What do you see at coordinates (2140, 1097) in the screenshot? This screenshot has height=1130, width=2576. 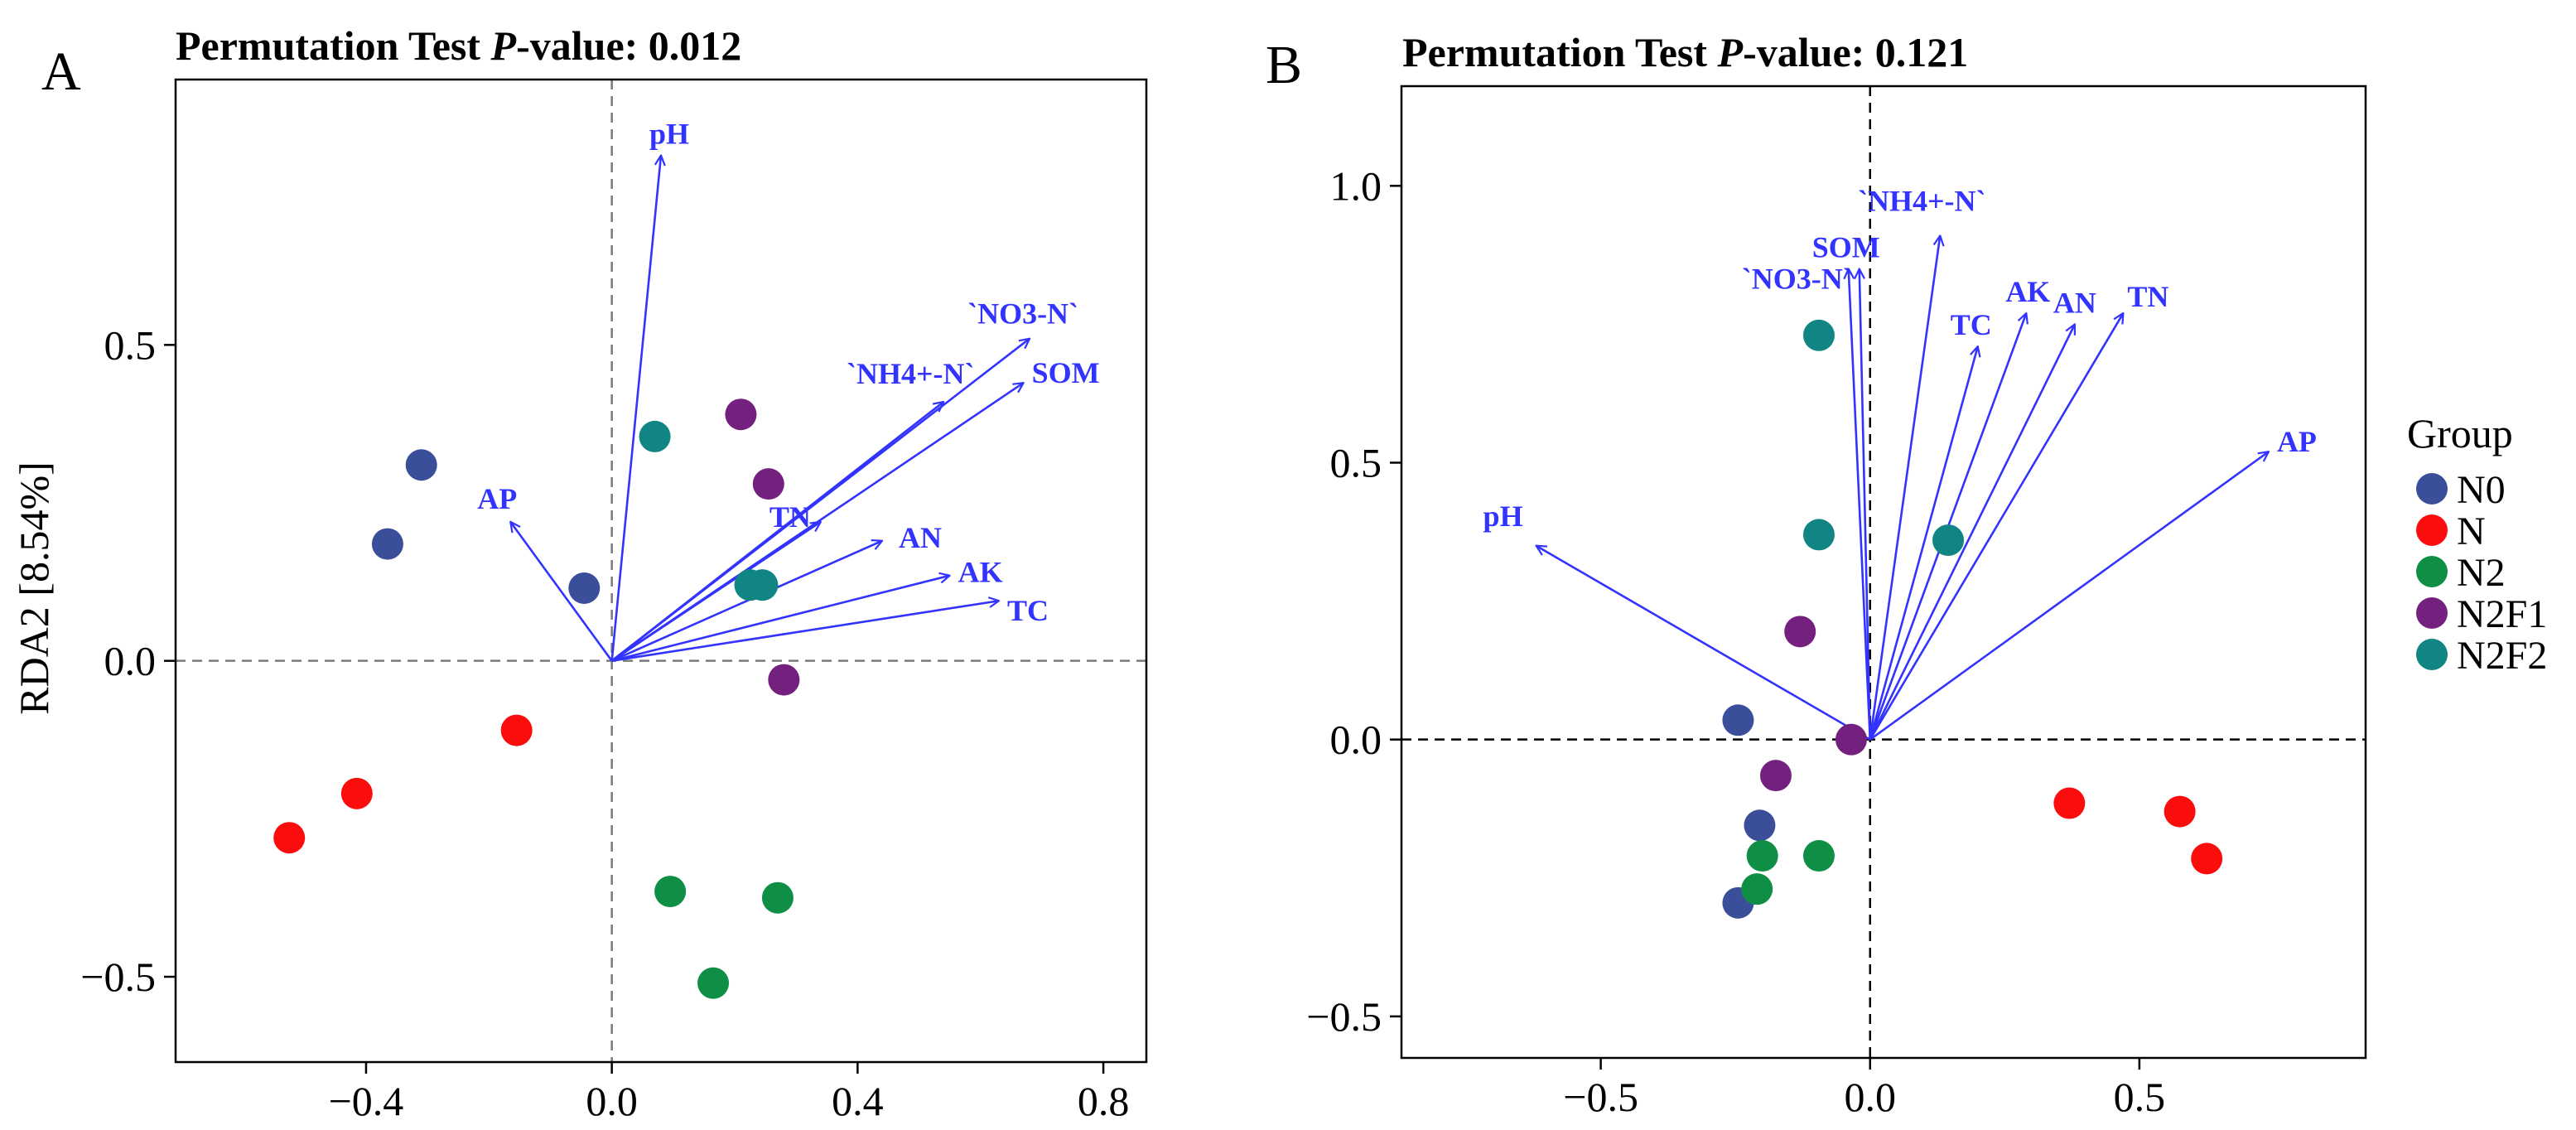 I see `x-tick-label: 0.5` at bounding box center [2140, 1097].